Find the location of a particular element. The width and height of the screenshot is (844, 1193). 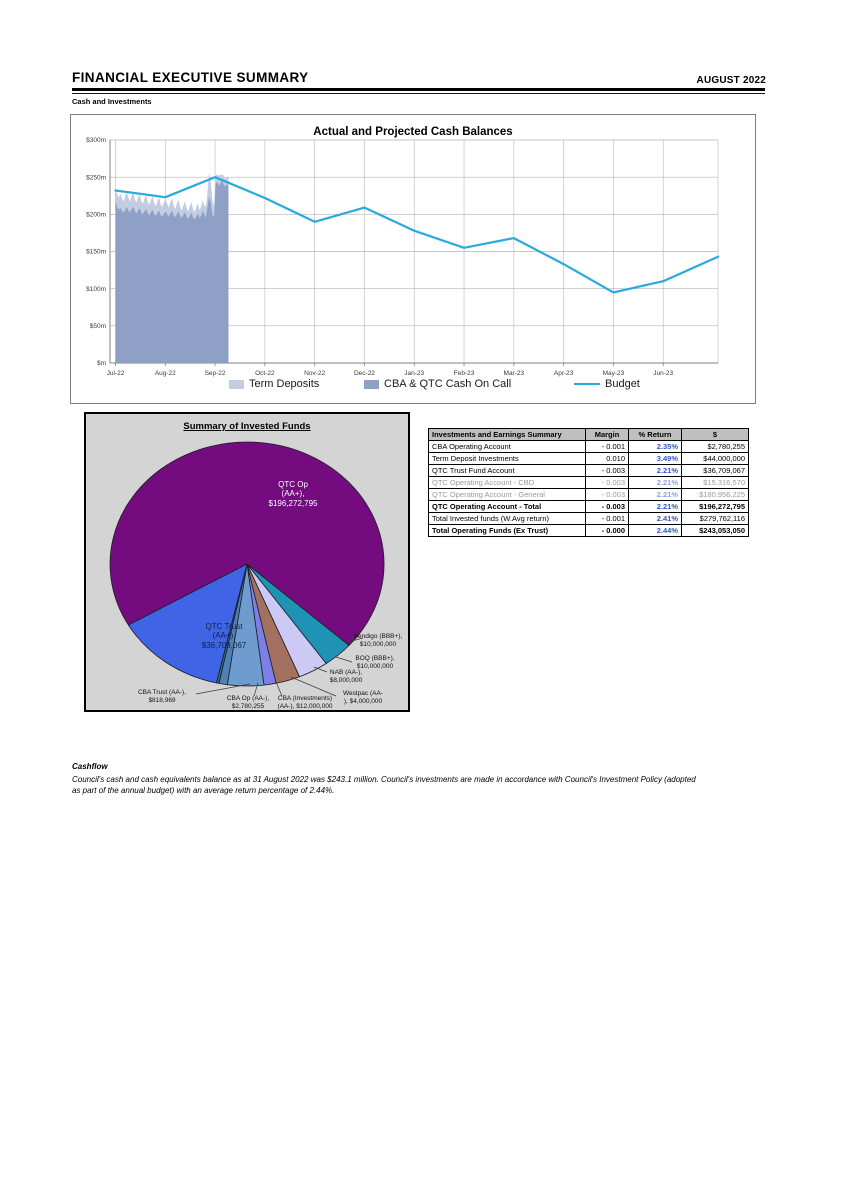

svg-text: Dec-22 is located at coordinates (364, 373).